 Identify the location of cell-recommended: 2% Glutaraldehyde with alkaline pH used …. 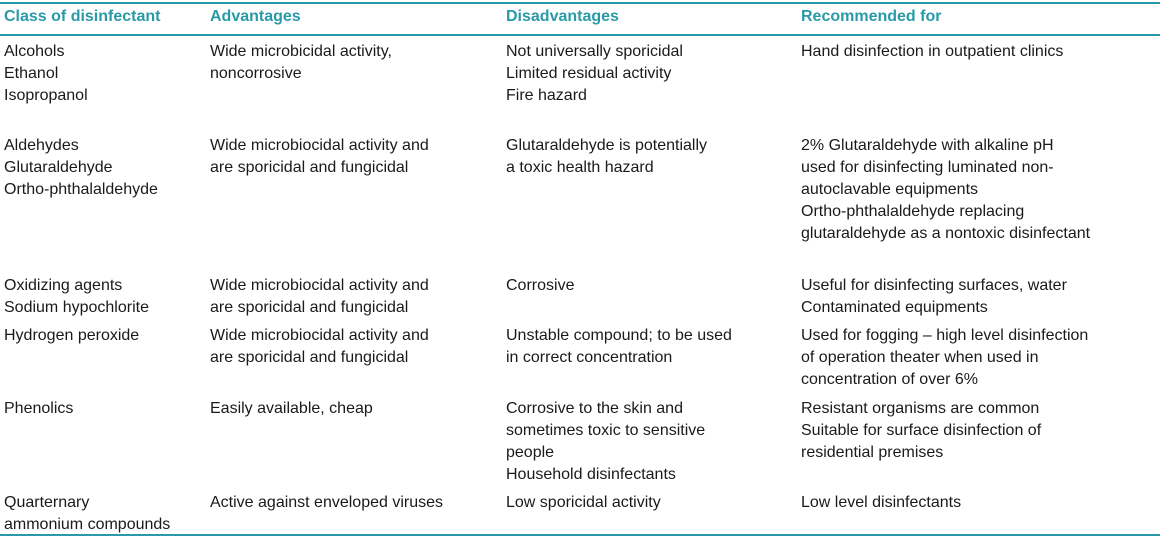
(946, 189).